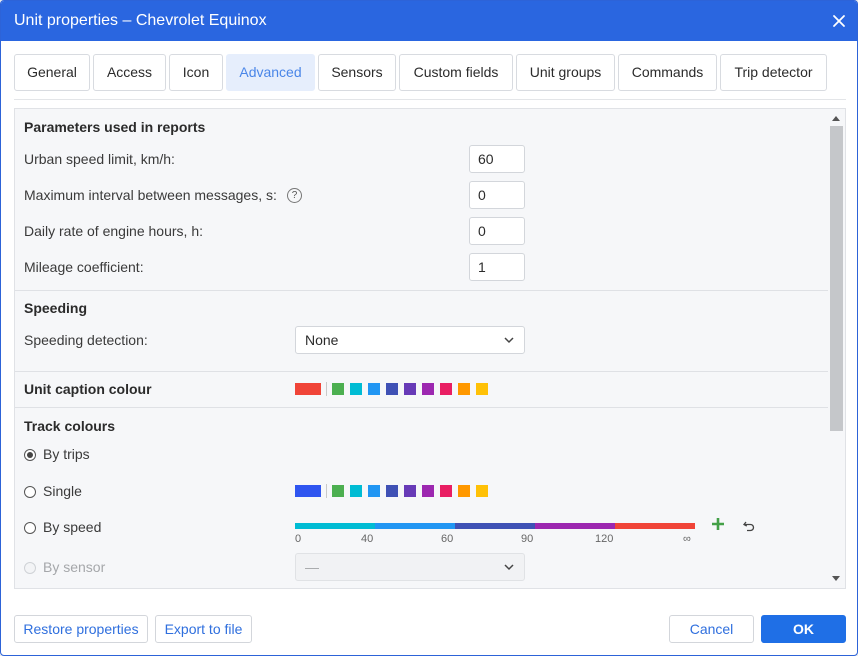 This screenshot has height=656, width=858. I want to click on cancel-button: Cancel, so click(711, 629).